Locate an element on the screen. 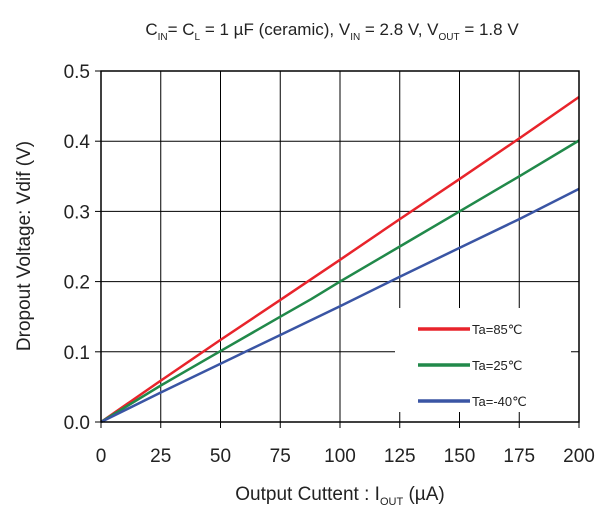 The width and height of the screenshot is (599, 508). y-tick-label: 0.1 is located at coordinates (77, 353).